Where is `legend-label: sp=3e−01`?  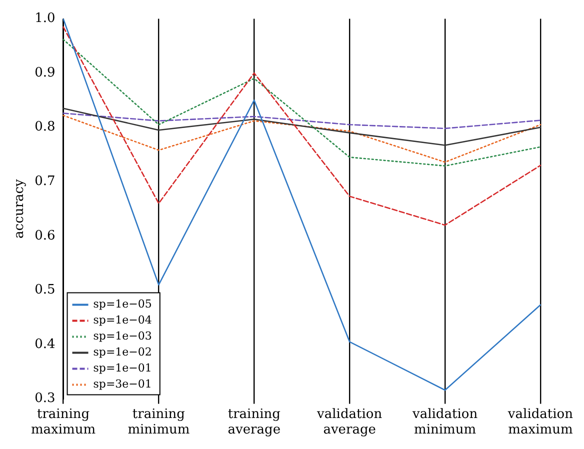
legend-label: sp=3e−01 is located at coordinates (122, 384).